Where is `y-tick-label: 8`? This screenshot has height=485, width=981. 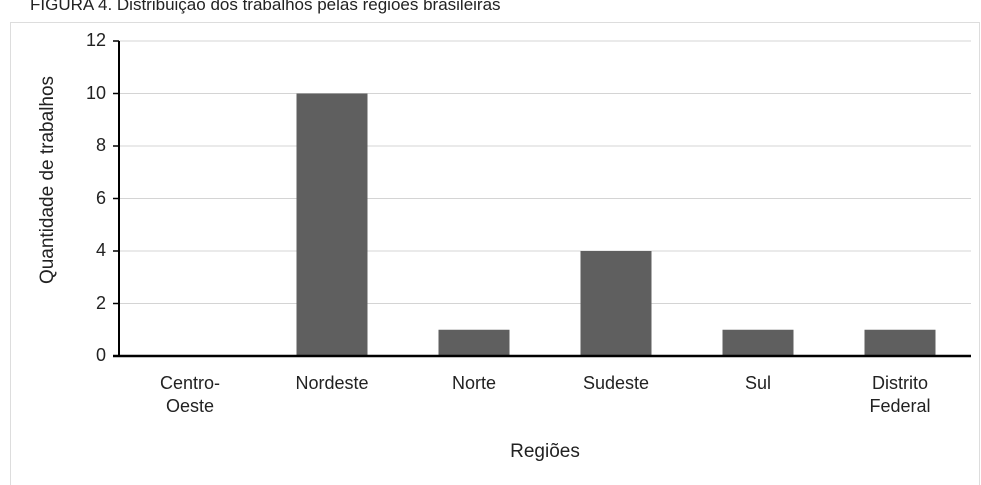
y-tick-label: 8 is located at coordinates (100, 145).